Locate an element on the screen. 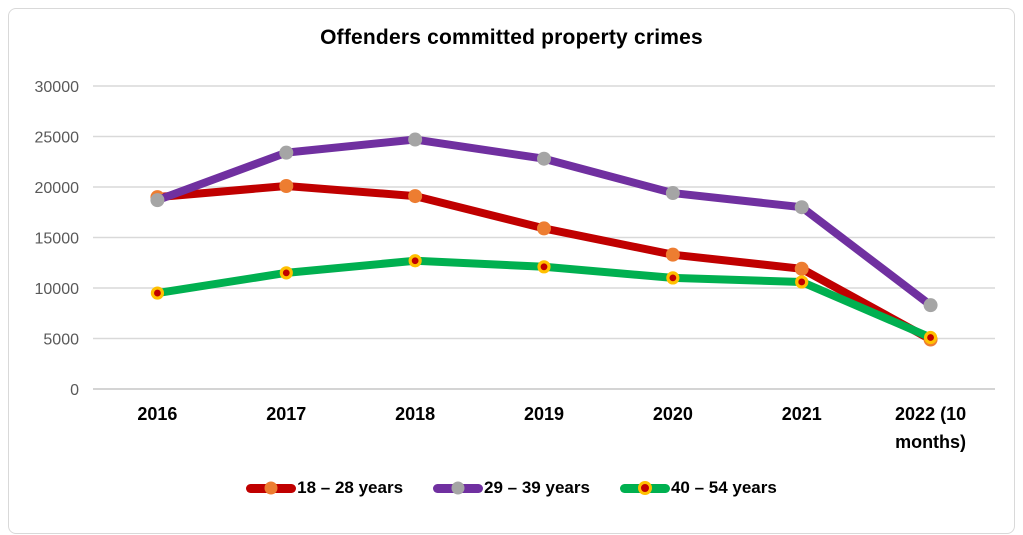 The image size is (1023, 535). x-axis-tick-label: 2017 is located at coordinates (286, 414).